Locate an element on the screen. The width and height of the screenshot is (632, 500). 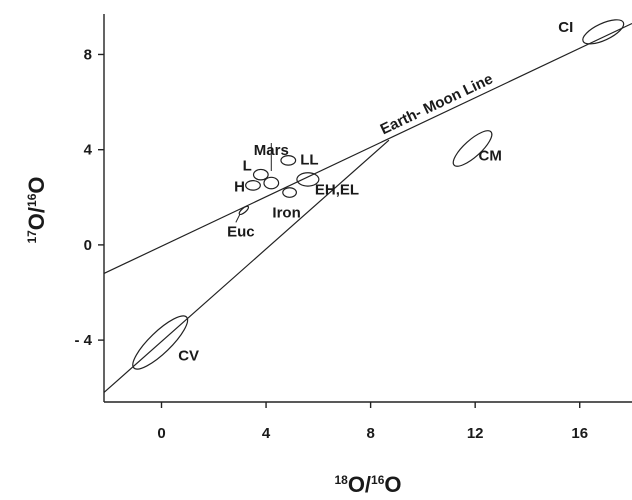
group-ellipse-cm is located at coordinates (472, 148).